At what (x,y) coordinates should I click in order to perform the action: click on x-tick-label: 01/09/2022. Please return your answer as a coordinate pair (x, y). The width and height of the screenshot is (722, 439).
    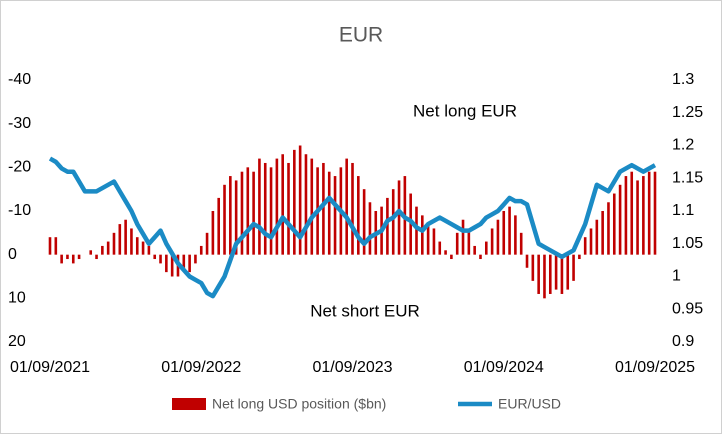
    Looking at the image, I should click on (201, 367).